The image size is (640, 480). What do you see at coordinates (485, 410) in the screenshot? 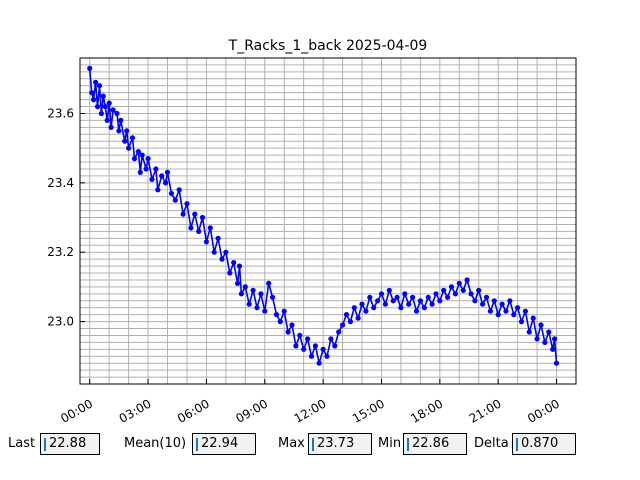
I see `x-tick-label: 21:00` at bounding box center [485, 410].